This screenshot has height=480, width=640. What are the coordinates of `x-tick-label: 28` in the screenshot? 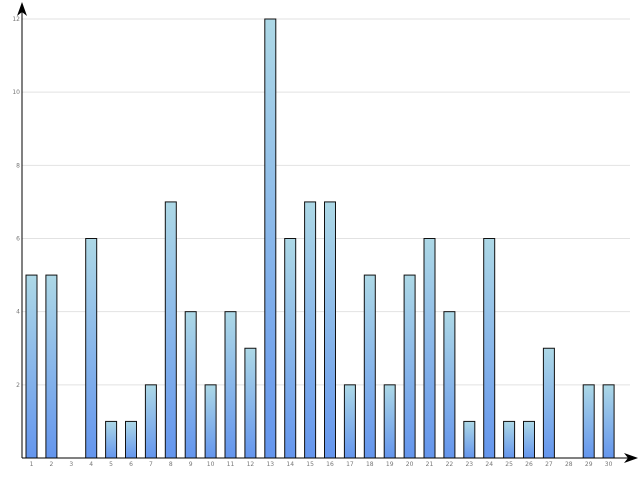 It's located at (569, 464).